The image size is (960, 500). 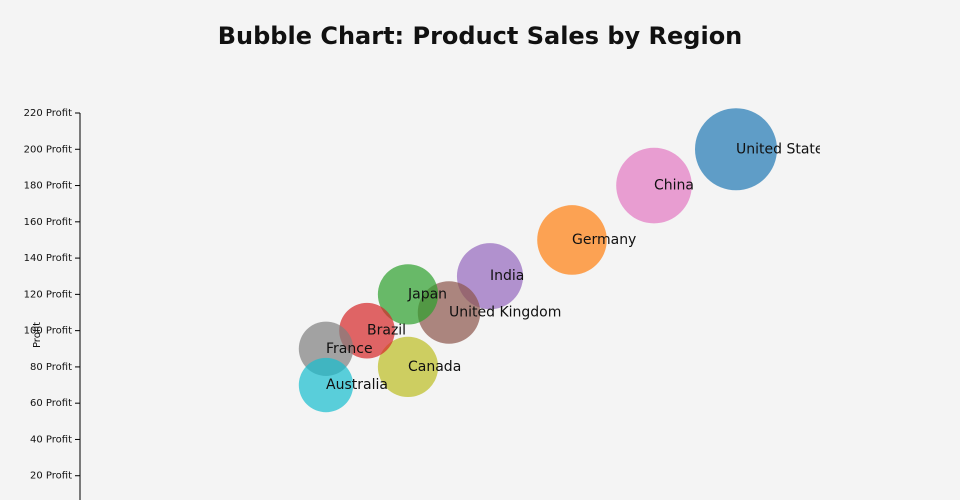 What do you see at coordinates (48, 258) in the screenshot?
I see `y-tick-label: 140 Profit` at bounding box center [48, 258].